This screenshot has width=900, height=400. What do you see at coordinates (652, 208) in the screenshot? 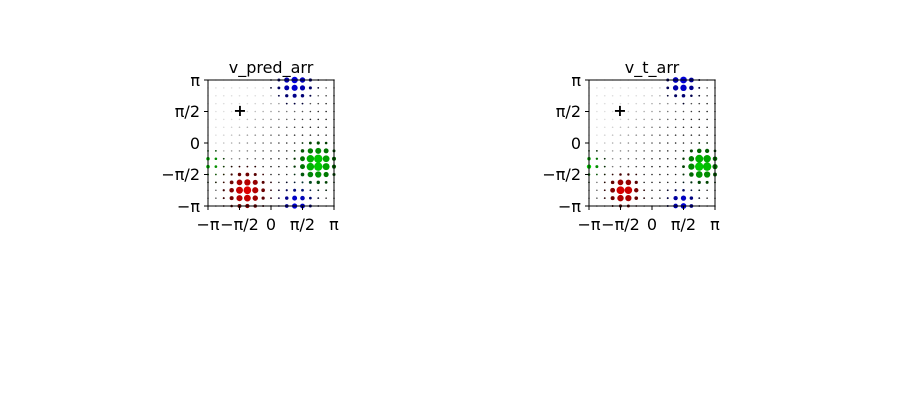
I see `x-ticks` at bounding box center [652, 208].